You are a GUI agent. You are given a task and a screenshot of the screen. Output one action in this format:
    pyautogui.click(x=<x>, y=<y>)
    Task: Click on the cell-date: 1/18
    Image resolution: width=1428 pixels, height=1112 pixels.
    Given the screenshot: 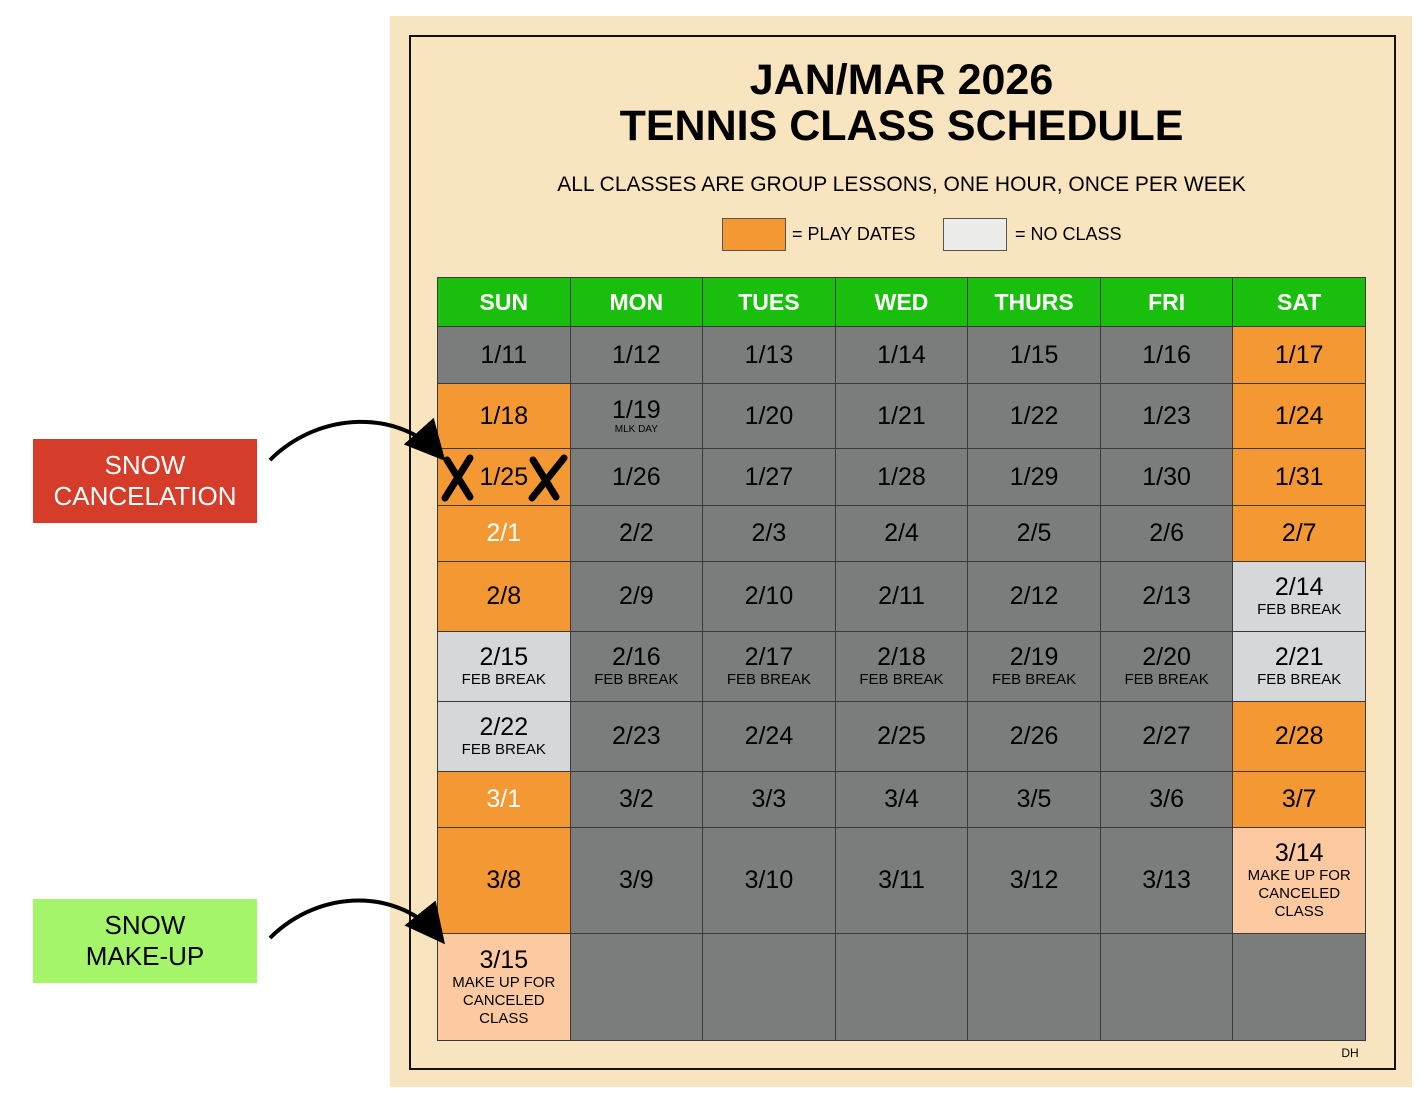 What is the action you would take?
    pyautogui.click(x=504, y=415)
    